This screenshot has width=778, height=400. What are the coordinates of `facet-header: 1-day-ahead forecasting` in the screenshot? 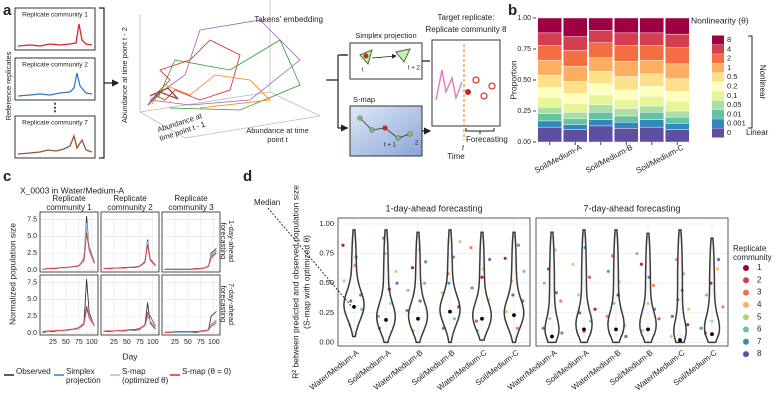 It's located at (433, 208).